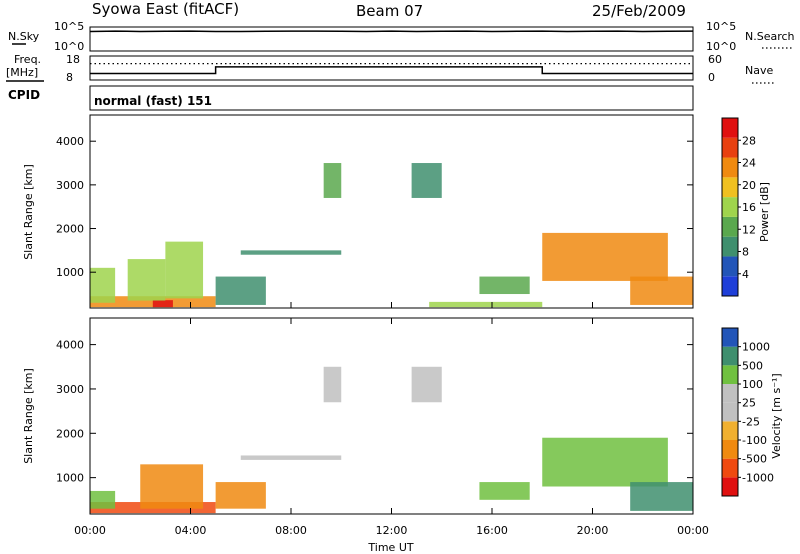 The image size is (800, 554). Describe the element at coordinates (711, 77) in the screenshot. I see `nave-tick-bottom: 0` at that location.